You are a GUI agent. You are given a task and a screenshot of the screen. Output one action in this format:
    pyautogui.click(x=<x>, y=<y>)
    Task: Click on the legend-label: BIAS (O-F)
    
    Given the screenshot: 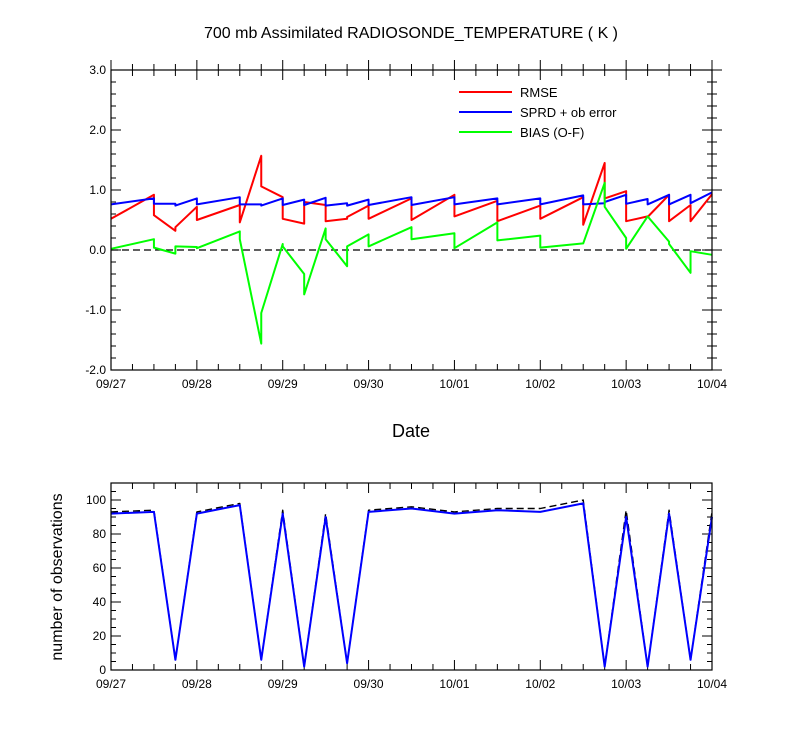 What is the action you would take?
    pyautogui.click(x=552, y=132)
    